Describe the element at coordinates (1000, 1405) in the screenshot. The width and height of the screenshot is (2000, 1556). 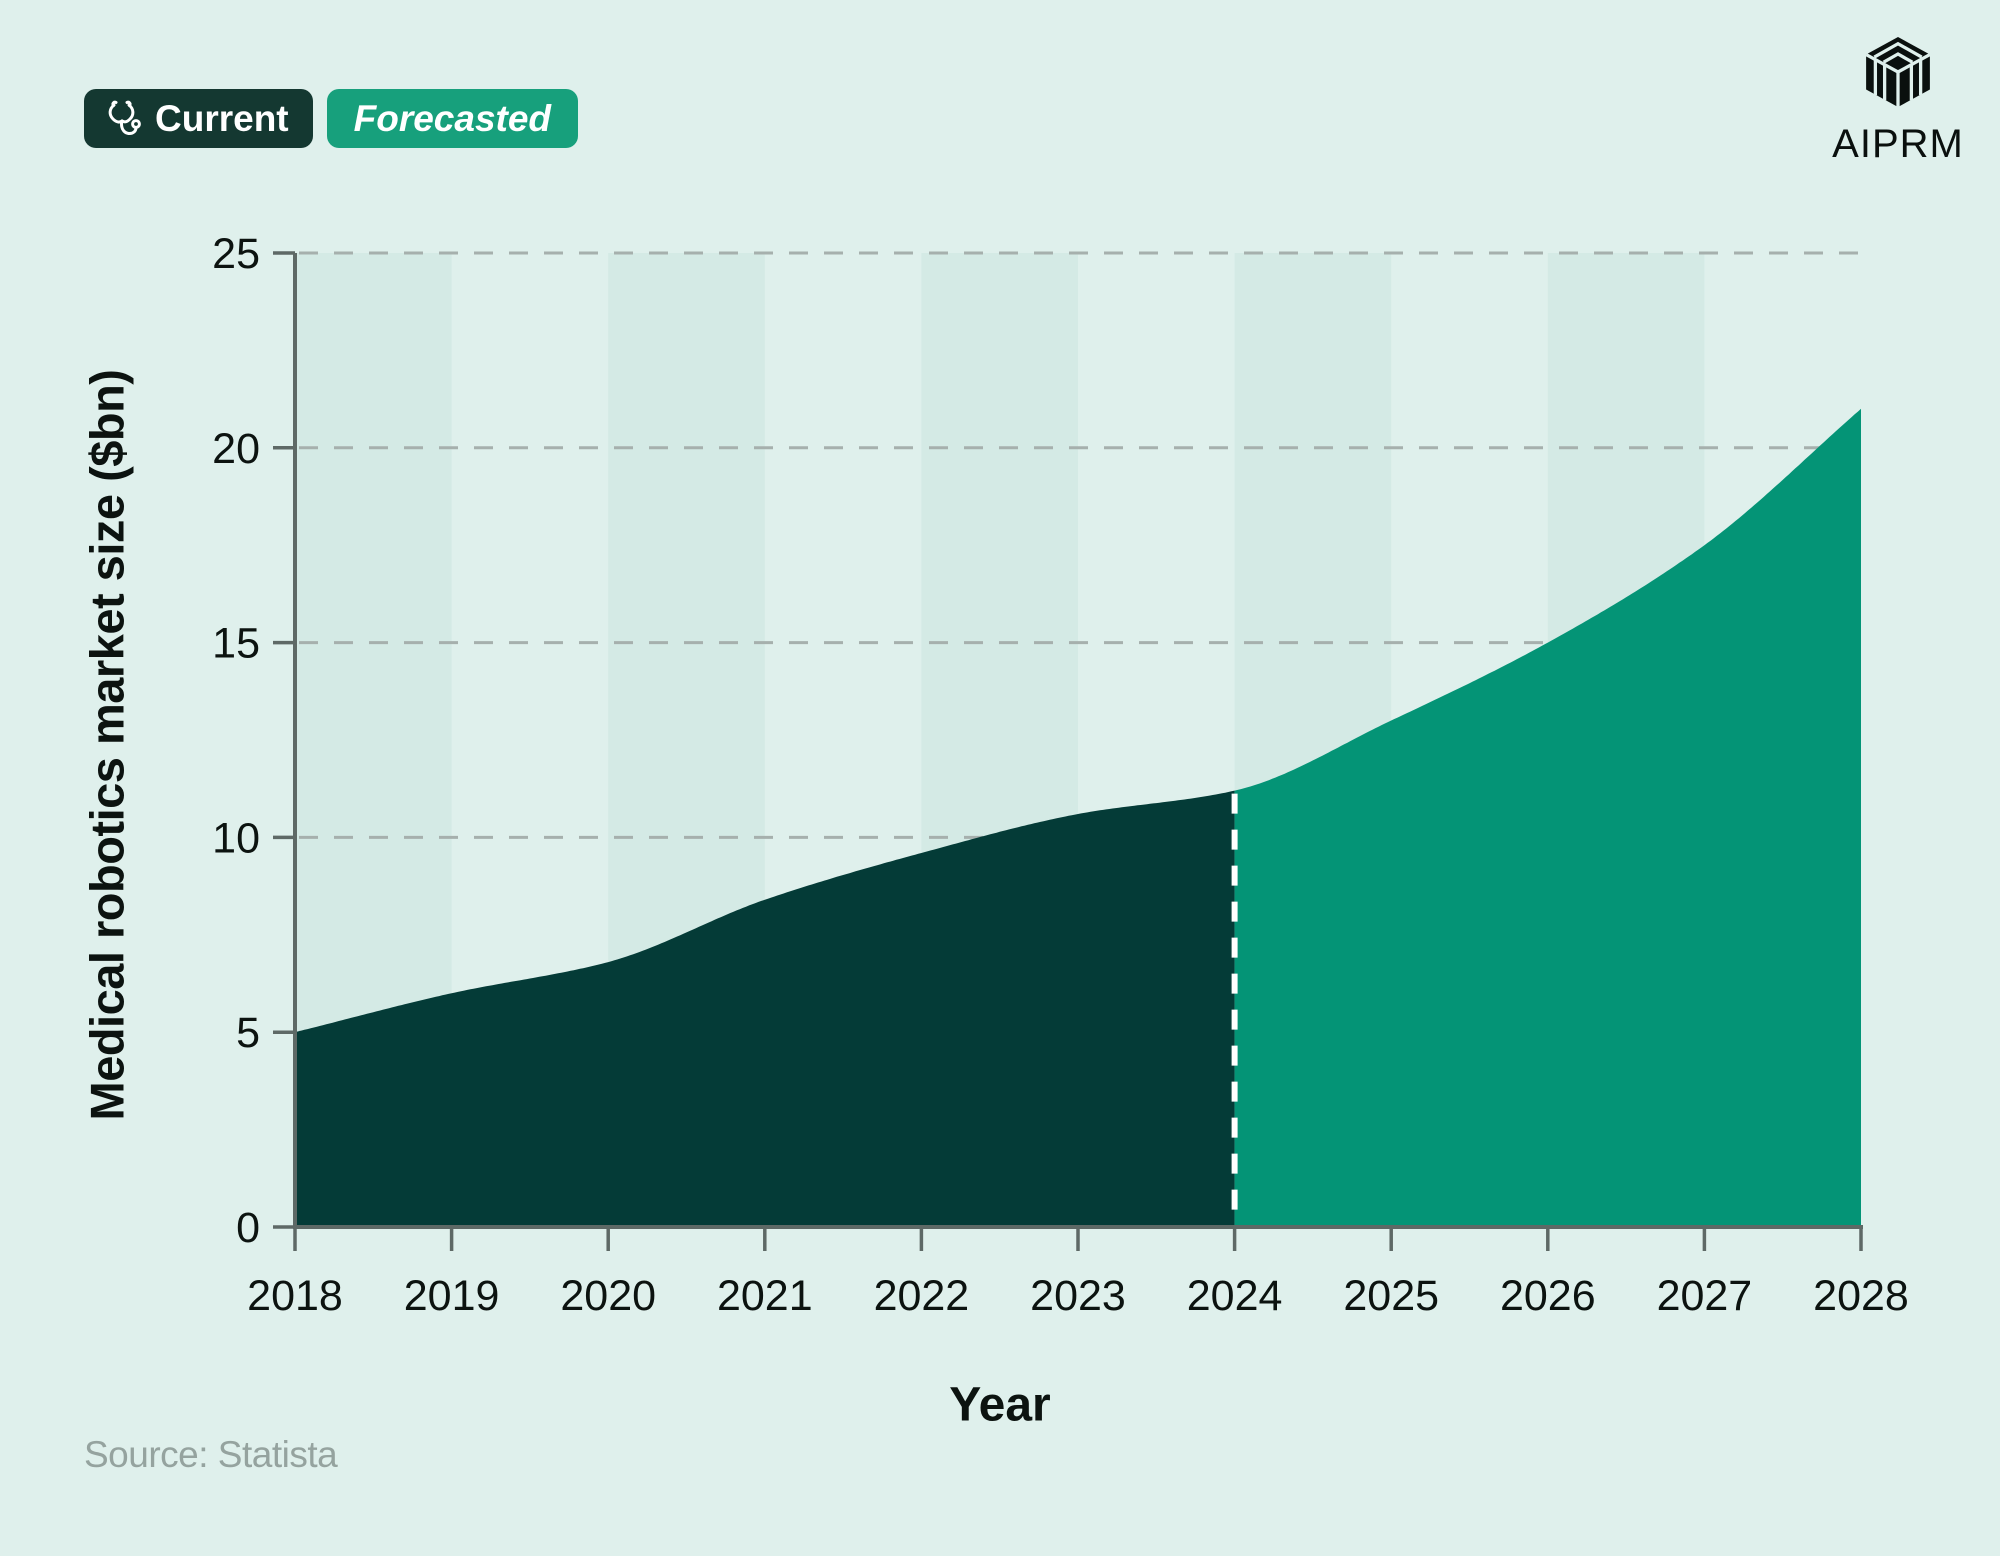
I see `x-axis-title: Year` at that location.